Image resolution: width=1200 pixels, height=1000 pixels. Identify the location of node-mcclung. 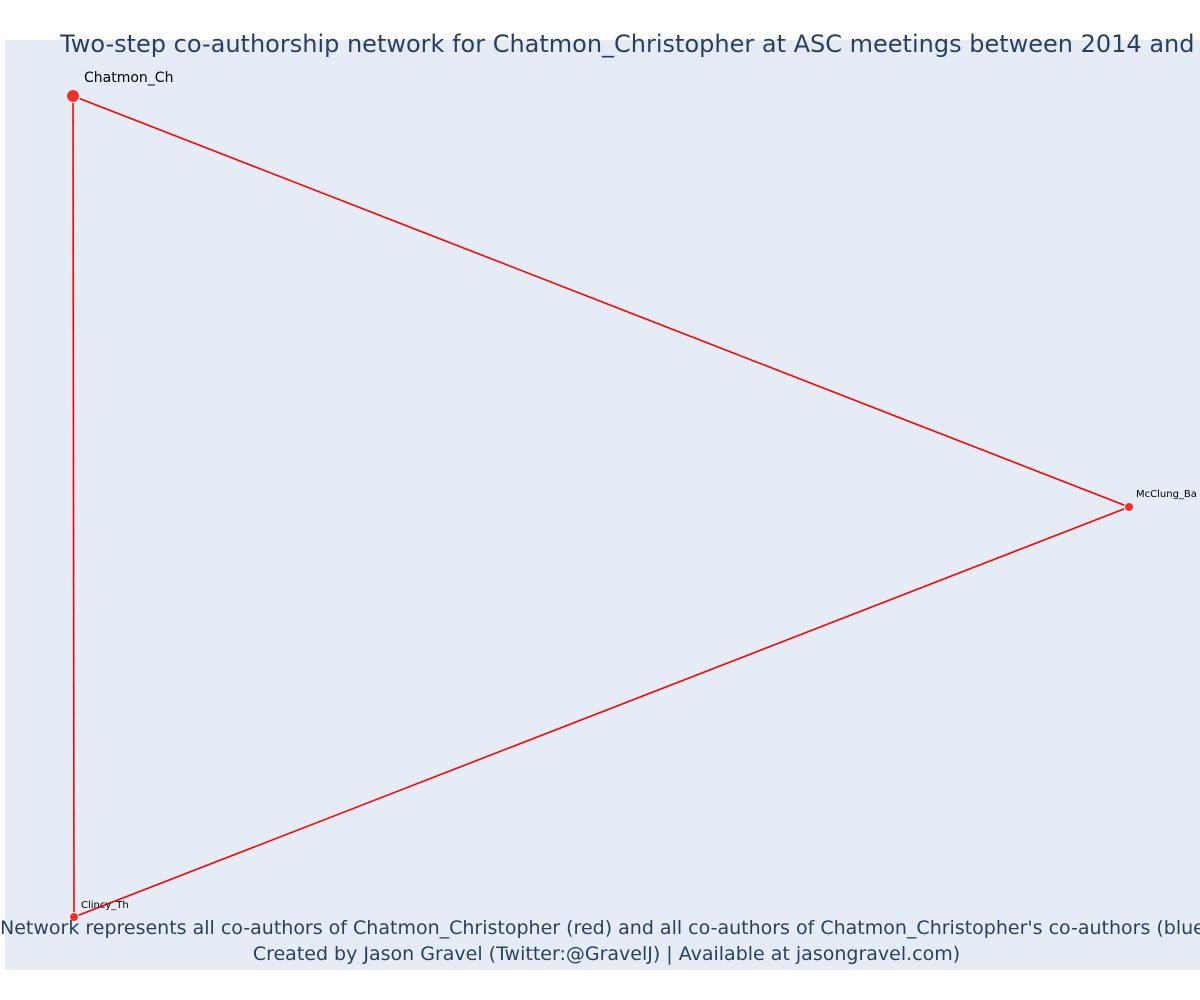
(1129, 507).